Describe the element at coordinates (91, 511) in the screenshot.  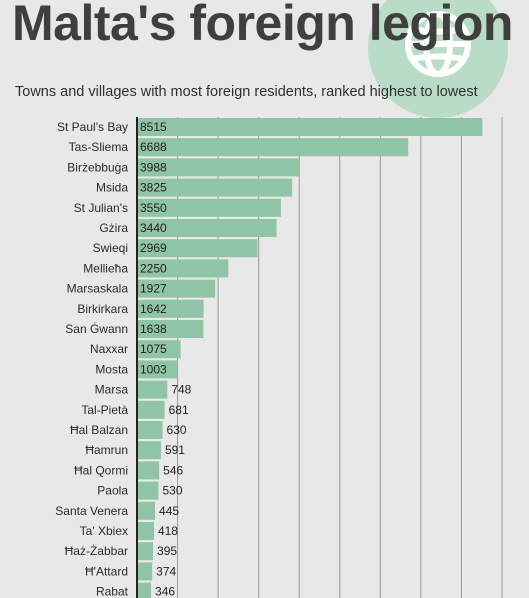
I see `category-label: Santa Venera` at that location.